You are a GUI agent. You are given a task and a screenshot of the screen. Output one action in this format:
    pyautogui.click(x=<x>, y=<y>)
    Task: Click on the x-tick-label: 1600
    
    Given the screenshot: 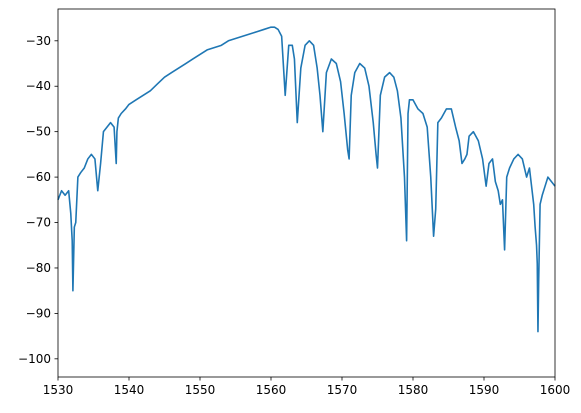 What is the action you would take?
    pyautogui.click(x=555, y=390)
    